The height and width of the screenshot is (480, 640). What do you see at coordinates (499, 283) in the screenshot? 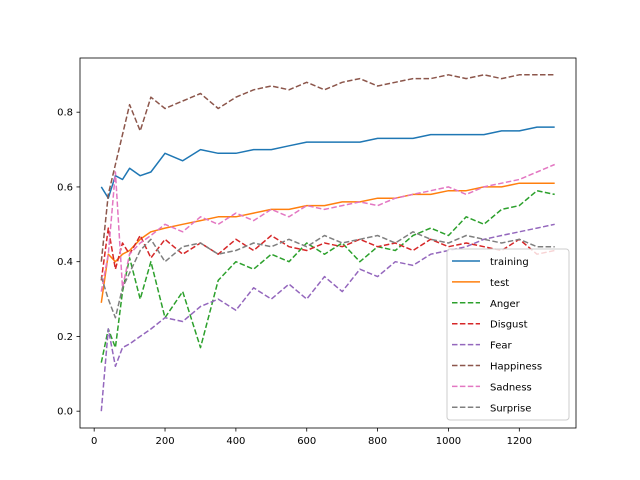
I see `legend-label: test` at bounding box center [499, 283].